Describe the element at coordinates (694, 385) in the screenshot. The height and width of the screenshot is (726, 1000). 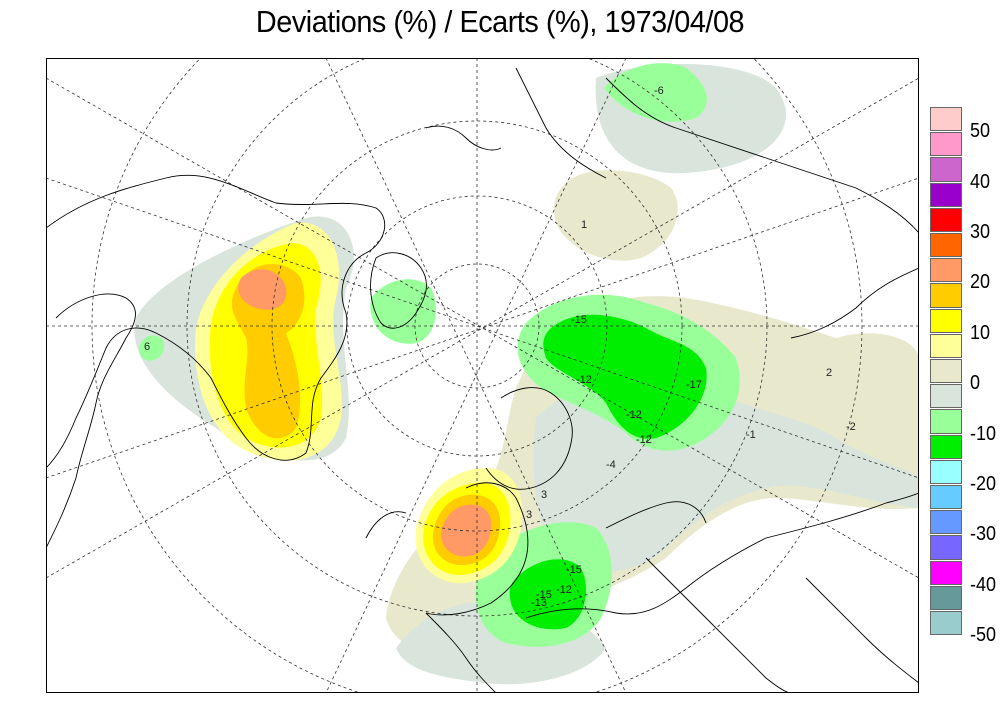
I see `contour-label: -17` at that location.